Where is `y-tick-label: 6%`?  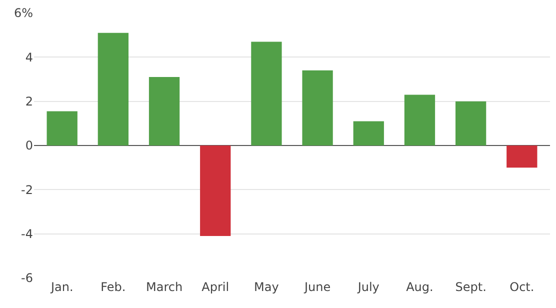
y-tick-label: 6% is located at coordinates (23, 13).